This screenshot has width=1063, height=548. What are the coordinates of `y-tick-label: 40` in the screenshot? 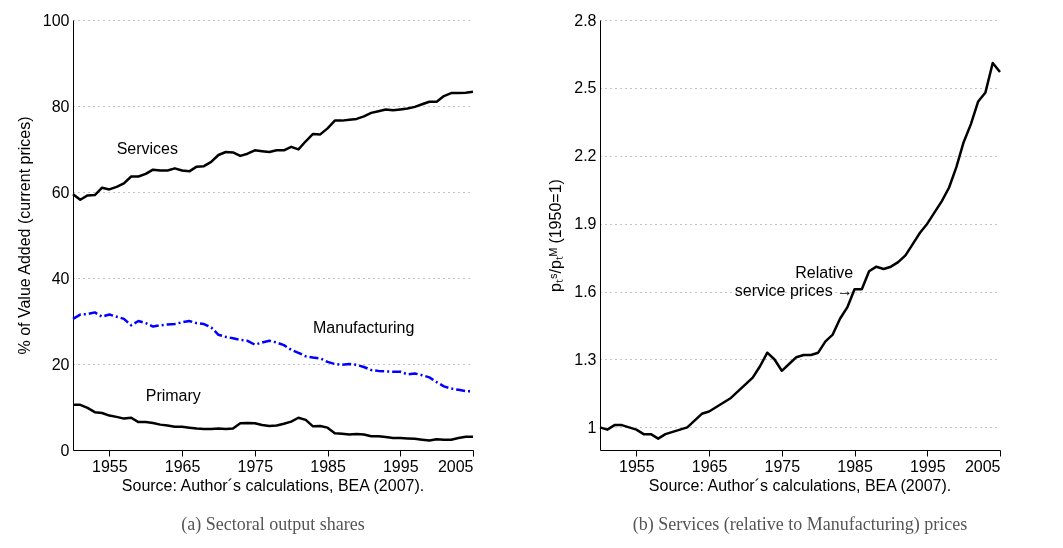 It's located at (60, 278).